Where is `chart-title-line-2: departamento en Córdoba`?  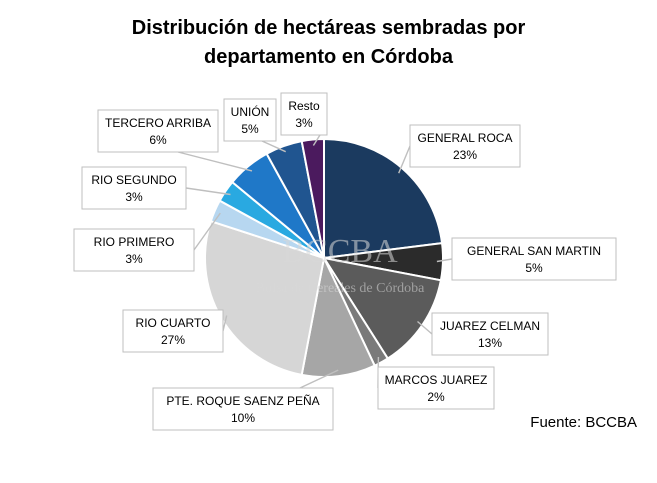 chart-title-line-2: departamento en Córdoba is located at coordinates (328, 57).